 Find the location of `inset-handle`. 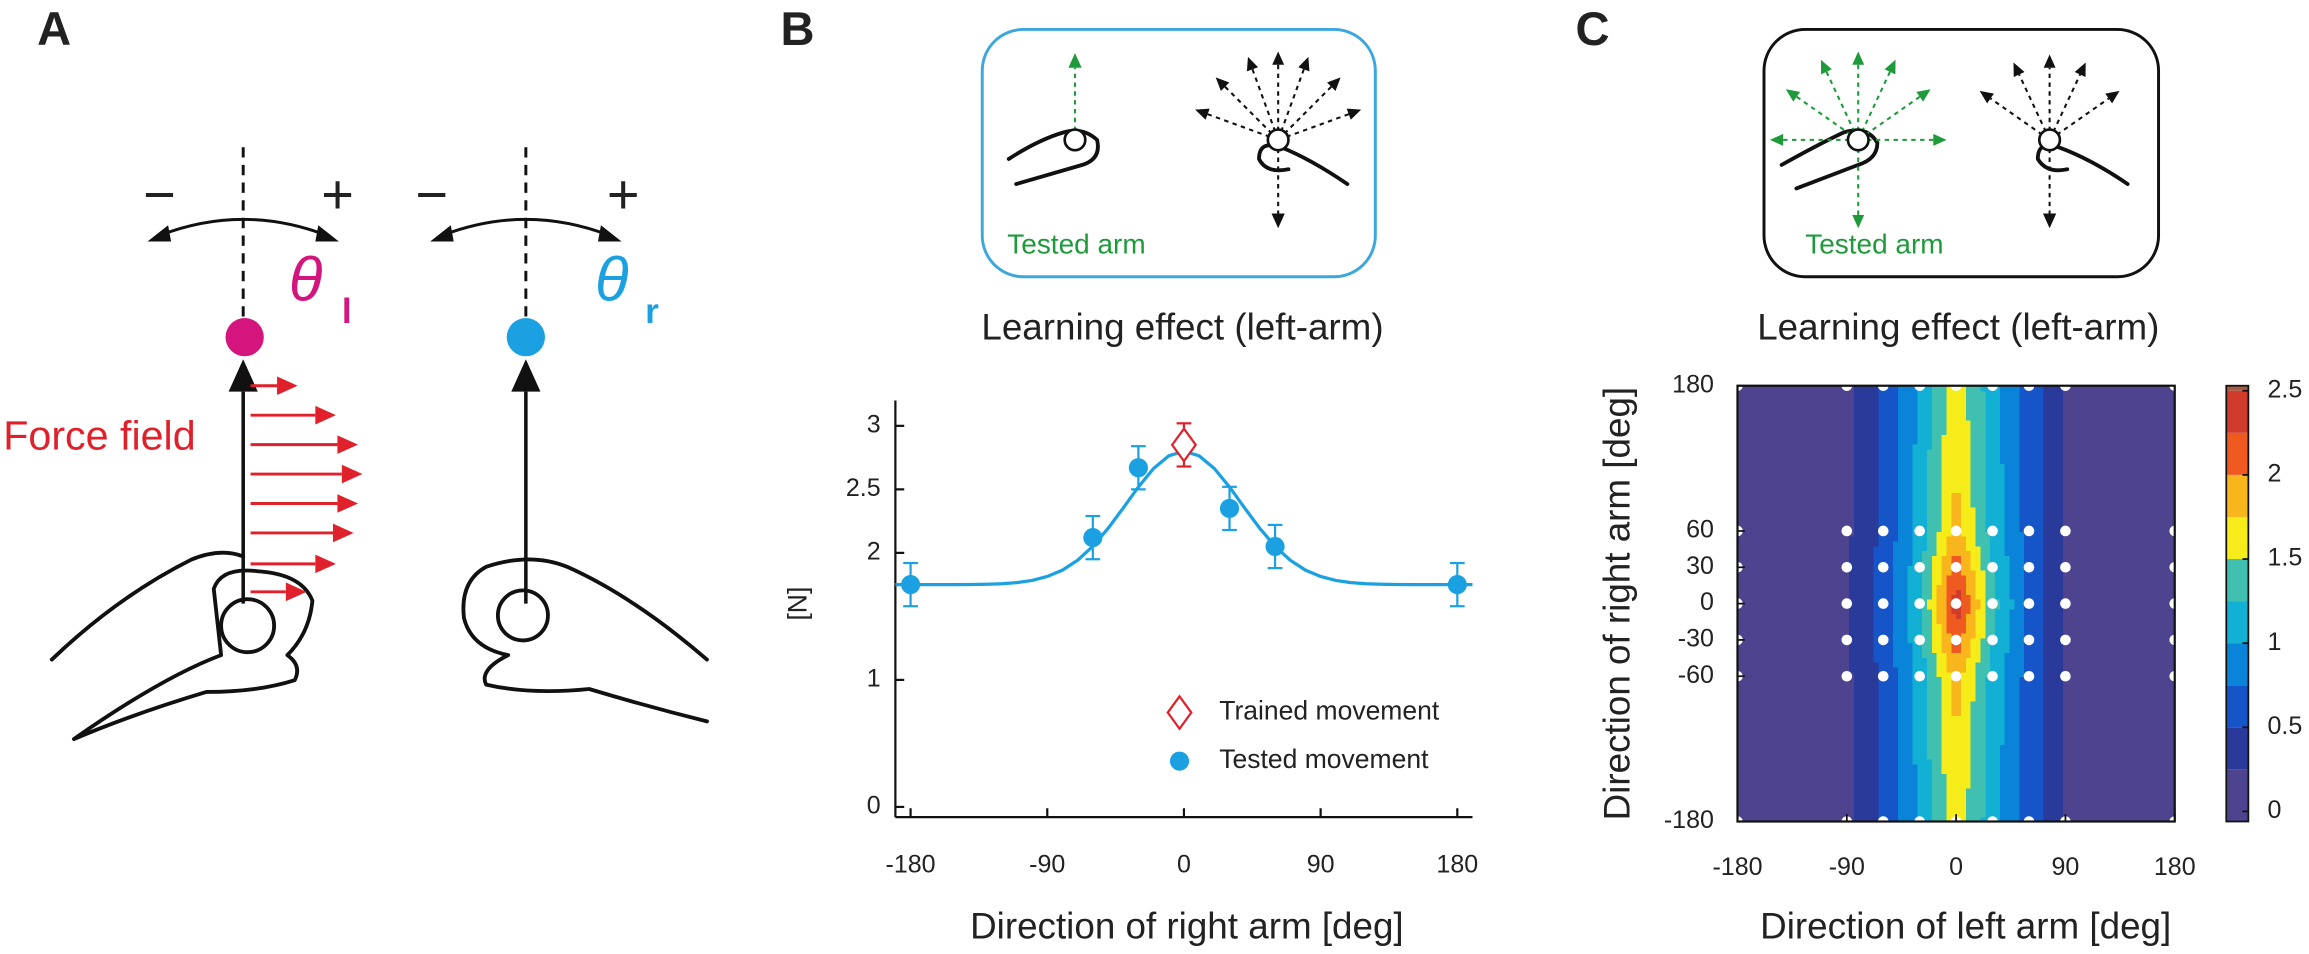

inset-handle is located at coordinates (1075, 140).